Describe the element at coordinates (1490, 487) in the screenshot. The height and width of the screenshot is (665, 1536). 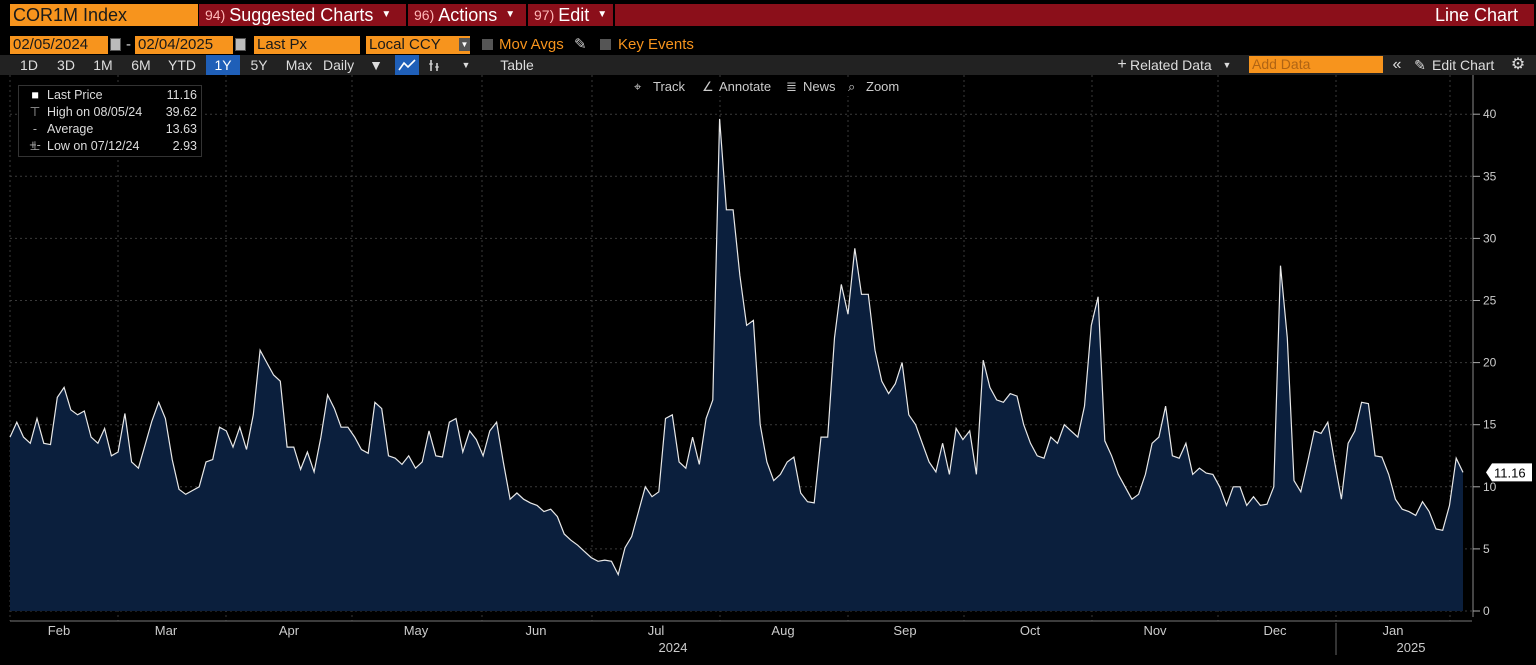
I see `y-tick-label: 10` at that location.